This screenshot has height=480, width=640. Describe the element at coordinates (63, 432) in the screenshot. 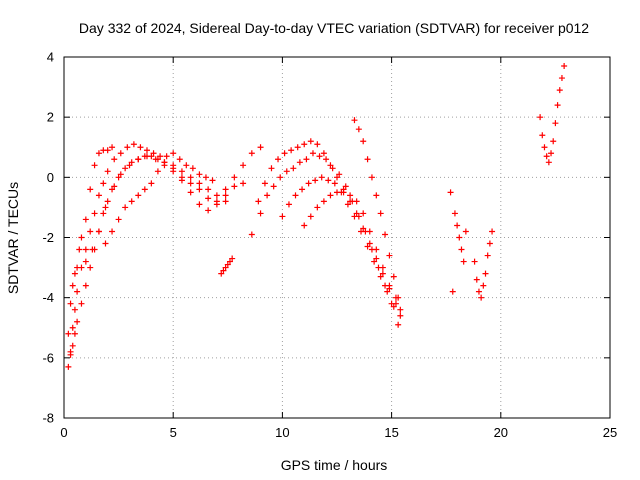

I see `x-tick-label: 0` at that location.